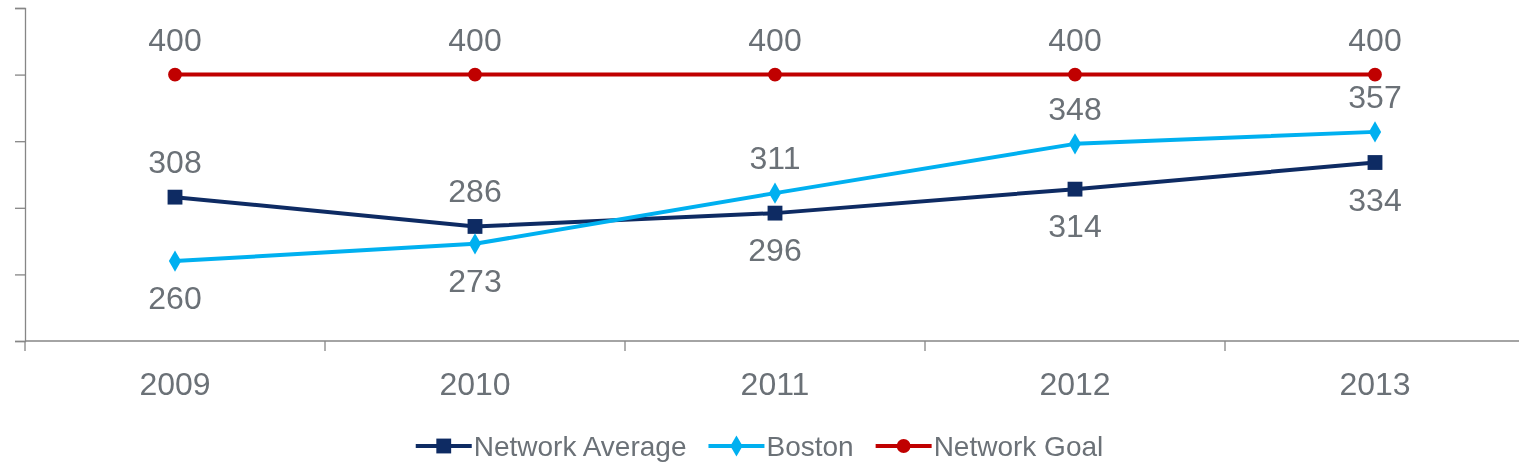  What do you see at coordinates (775, 384) in the screenshot?
I see `x-tick-label: 2011` at bounding box center [775, 384].